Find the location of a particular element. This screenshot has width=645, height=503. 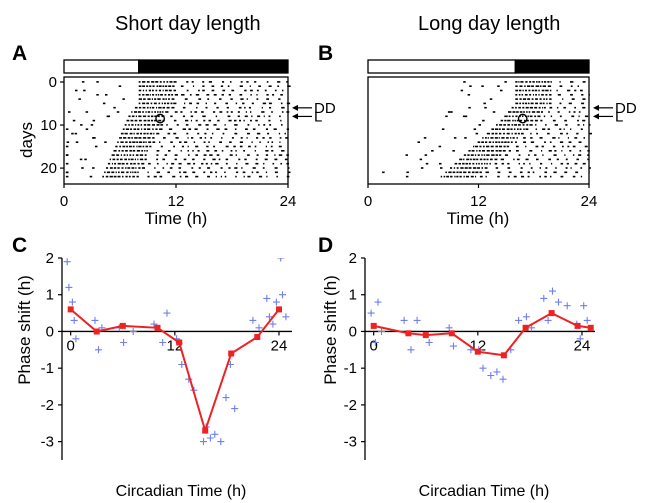

y-axis-ticks-d: -3 -2 -1 0 1 2 is located at coordinates (354, 350).